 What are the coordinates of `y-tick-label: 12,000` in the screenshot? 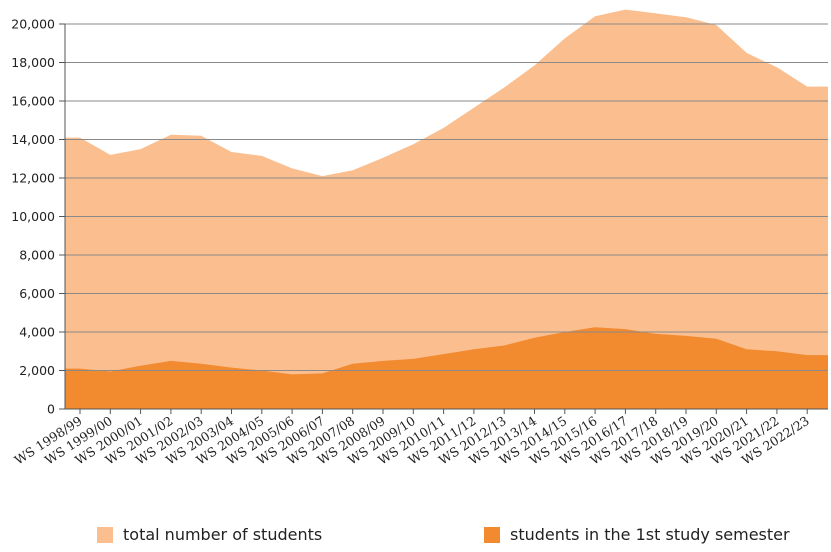 It's located at (33, 178).